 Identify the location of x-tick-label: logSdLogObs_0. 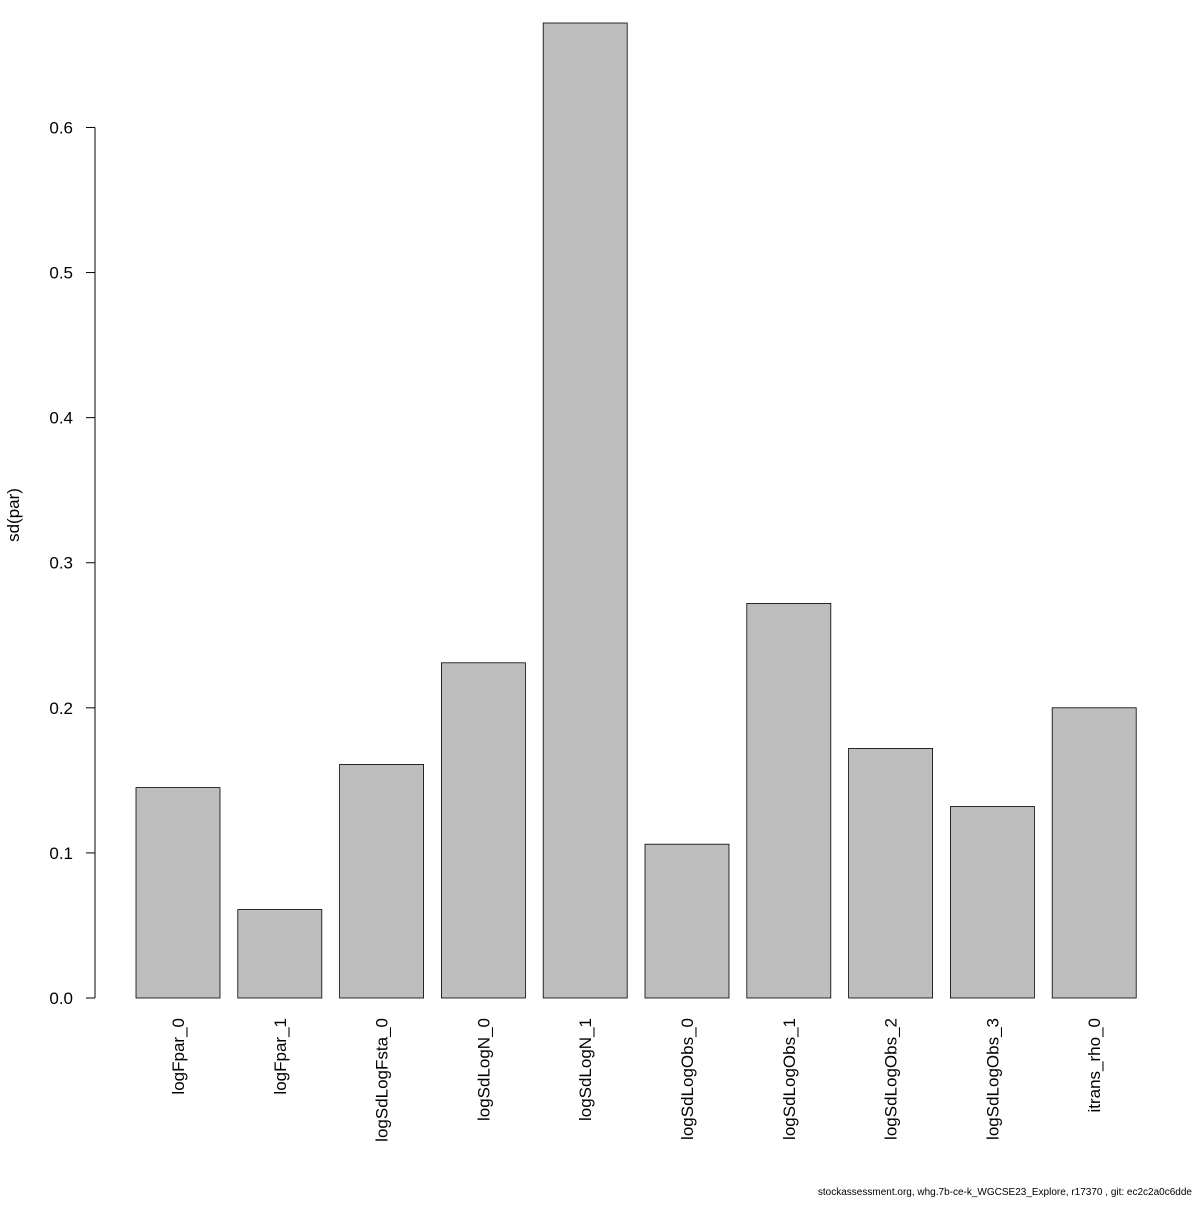
(687, 1079).